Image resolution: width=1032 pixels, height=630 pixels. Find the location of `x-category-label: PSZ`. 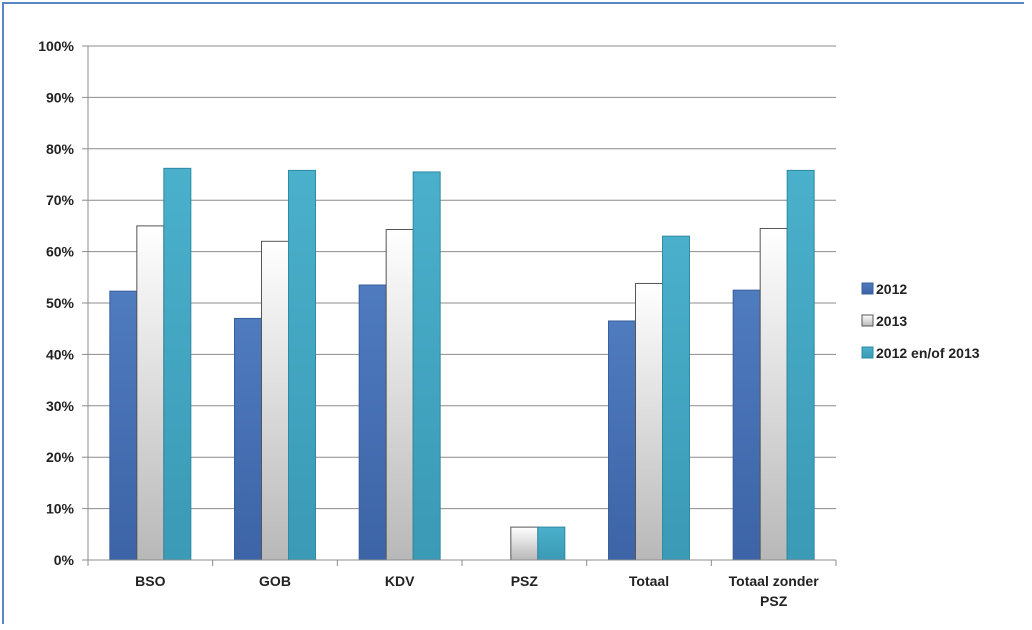

x-category-label: PSZ is located at coordinates (525, 581).